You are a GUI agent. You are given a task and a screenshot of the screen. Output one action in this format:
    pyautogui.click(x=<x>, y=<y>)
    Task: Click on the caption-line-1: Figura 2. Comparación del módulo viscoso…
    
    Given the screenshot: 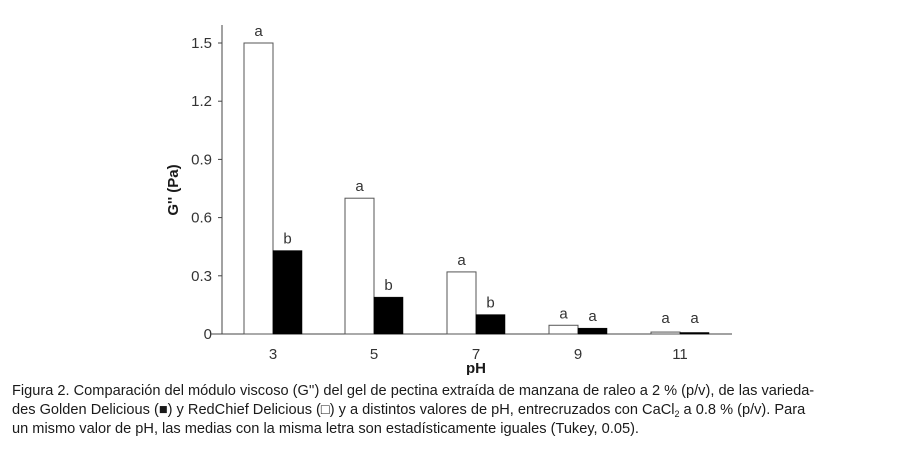 What is the action you would take?
    pyautogui.click(x=413, y=391)
    